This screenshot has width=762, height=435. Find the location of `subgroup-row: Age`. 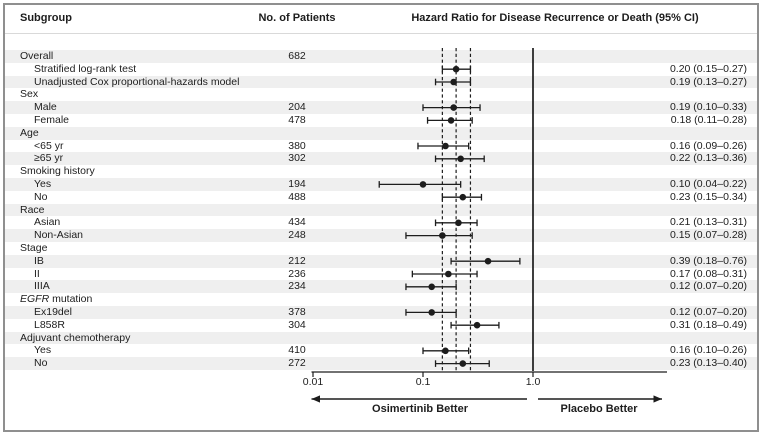

subgroup-row: Age is located at coordinates (381, 133).